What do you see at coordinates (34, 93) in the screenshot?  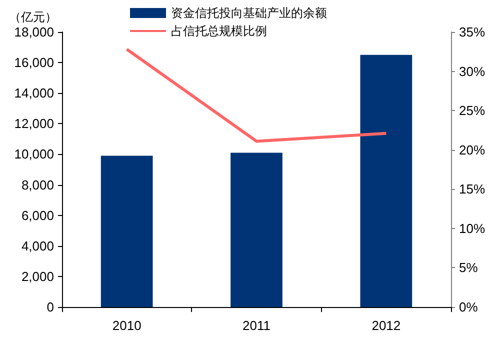 I see `y-tick-label: 14,000` at bounding box center [34, 93].